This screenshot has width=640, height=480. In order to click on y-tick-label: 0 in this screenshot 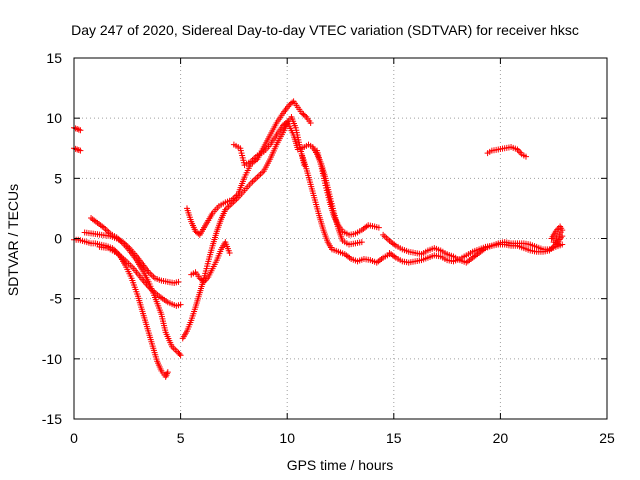, I will do `click(58, 239)`.